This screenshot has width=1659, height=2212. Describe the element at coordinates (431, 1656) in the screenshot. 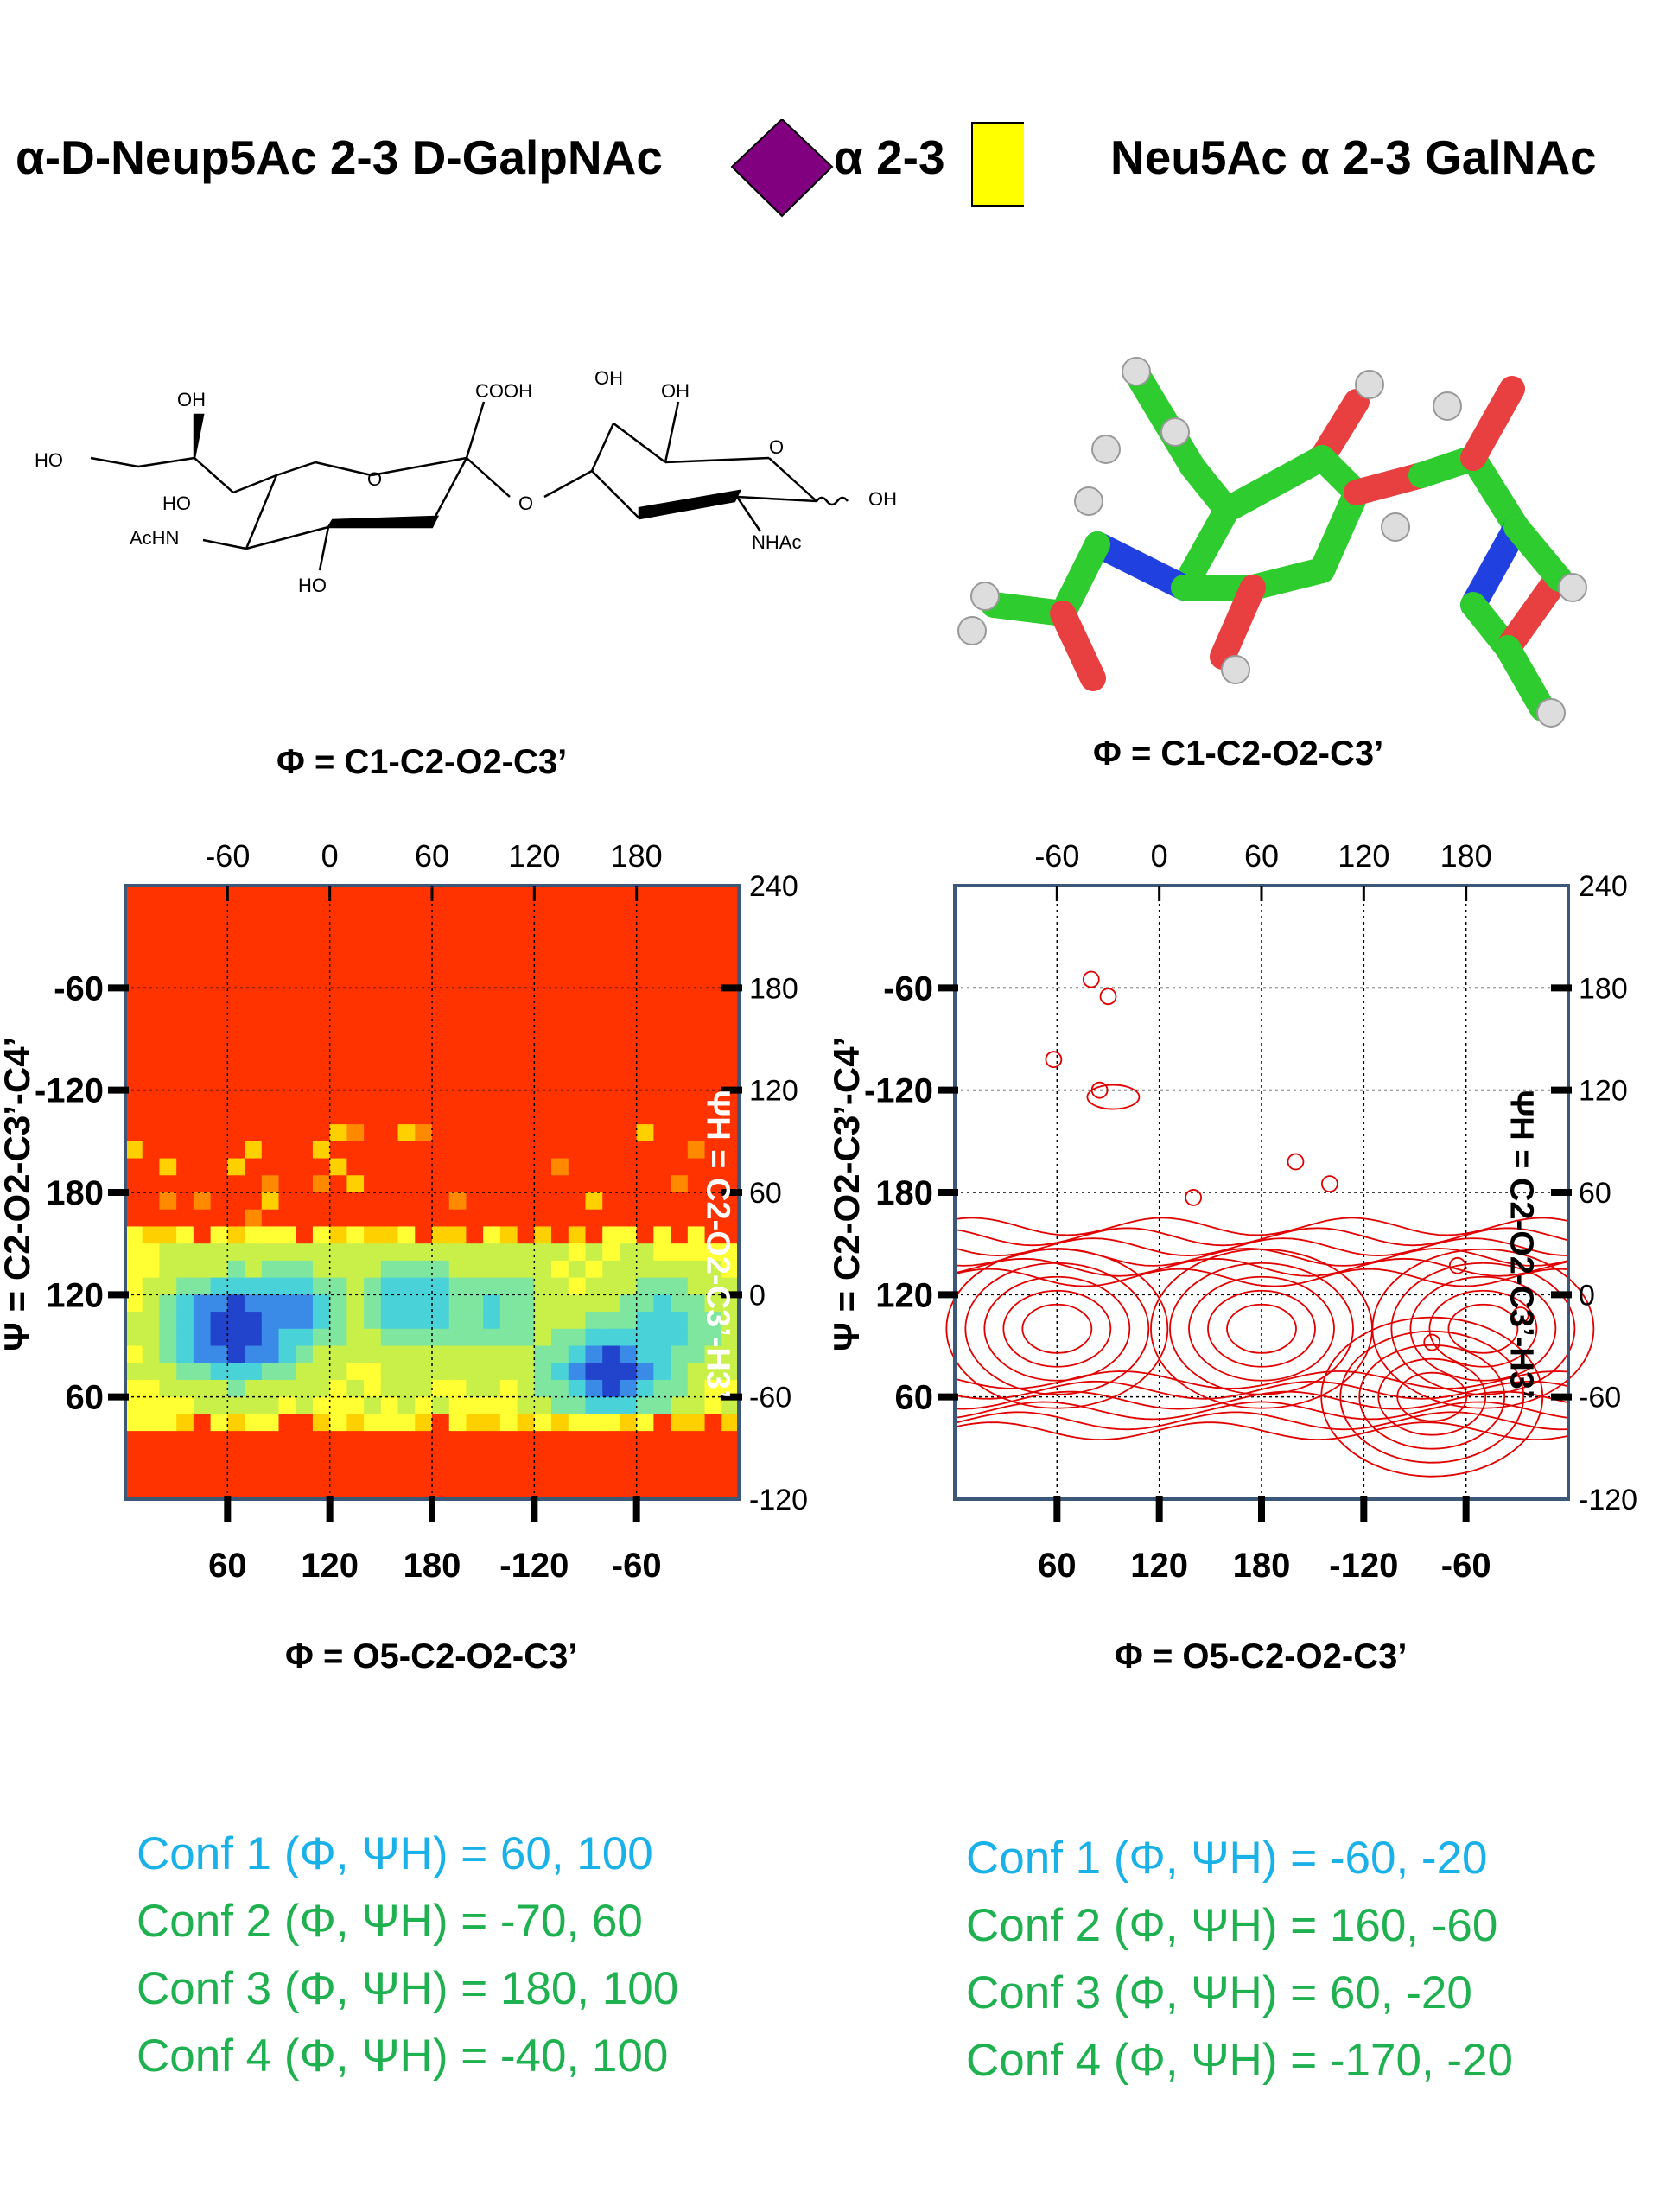

I see `phi-bottom-label-left: Φ = O5-C2-O2-C3’` at that location.